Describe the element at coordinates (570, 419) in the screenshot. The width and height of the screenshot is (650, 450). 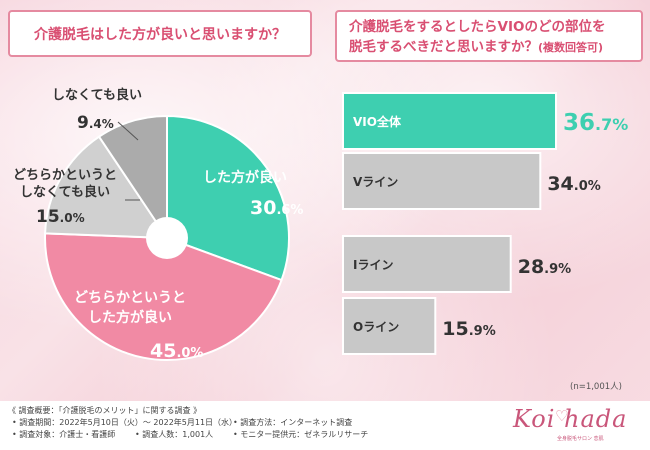
I see `logo-brand: Koi hada` at that location.